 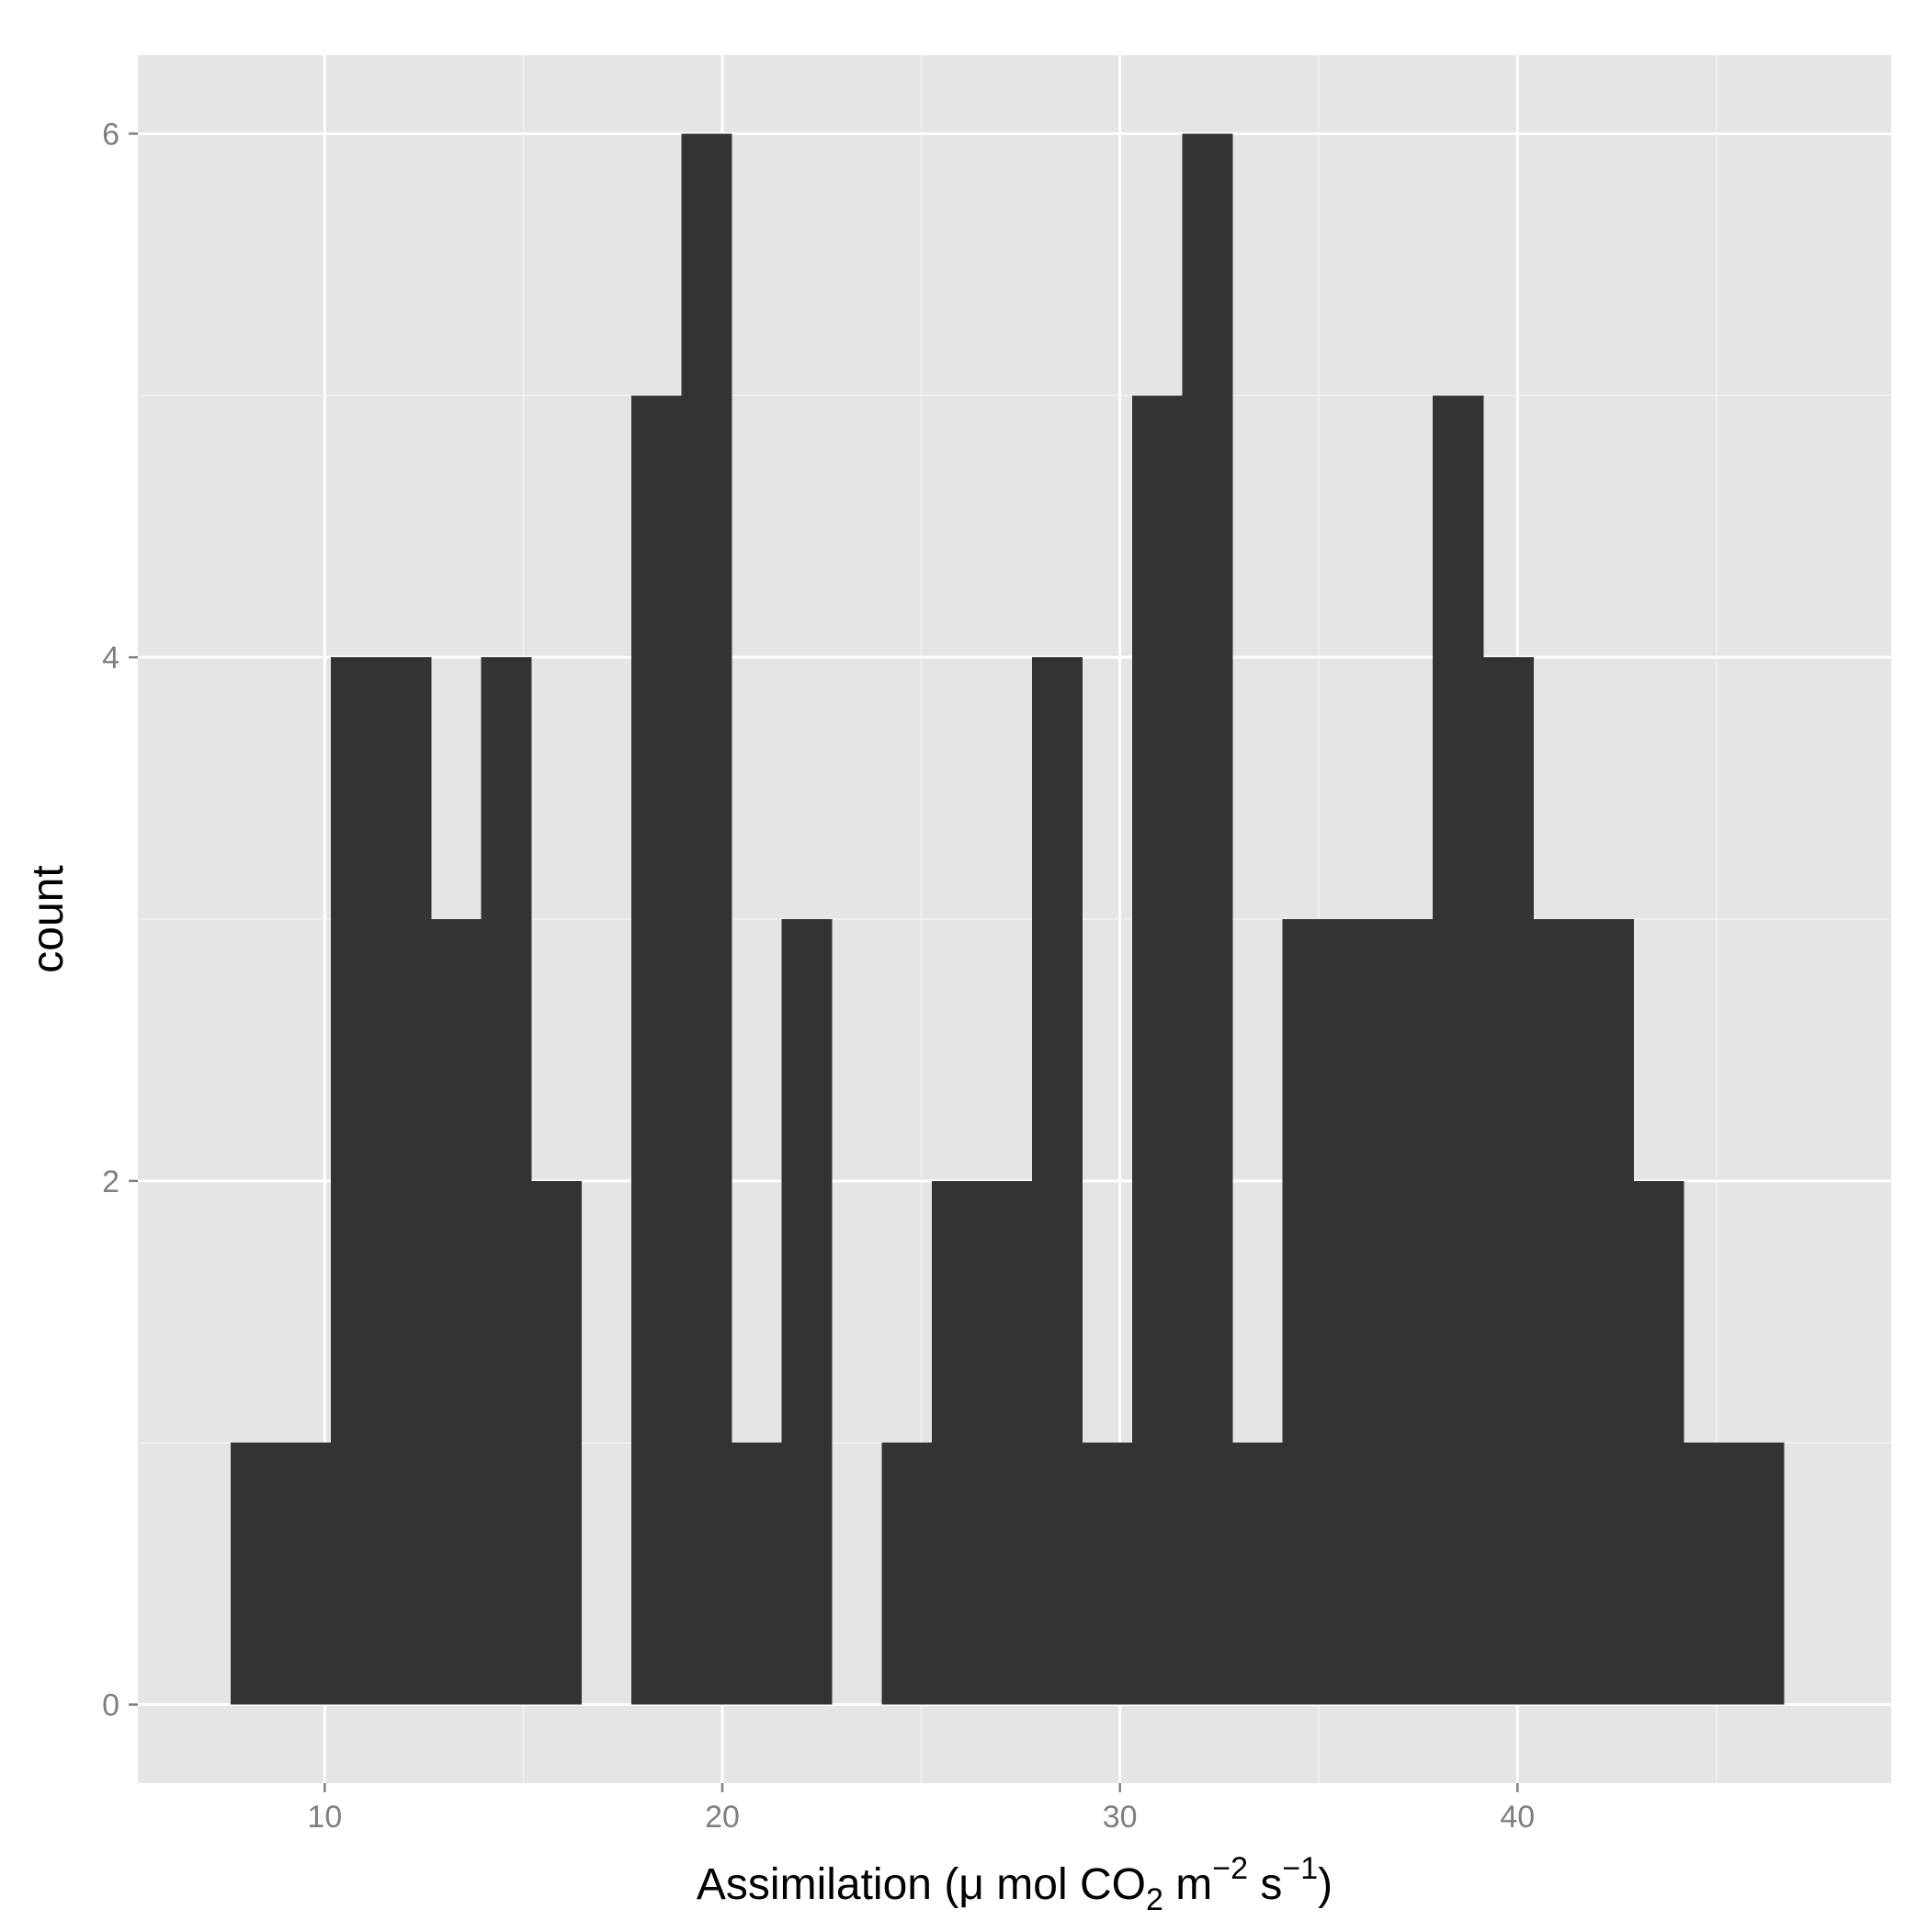 What do you see at coordinates (110, 134) in the screenshot?
I see `y-tick-label: 6` at bounding box center [110, 134].